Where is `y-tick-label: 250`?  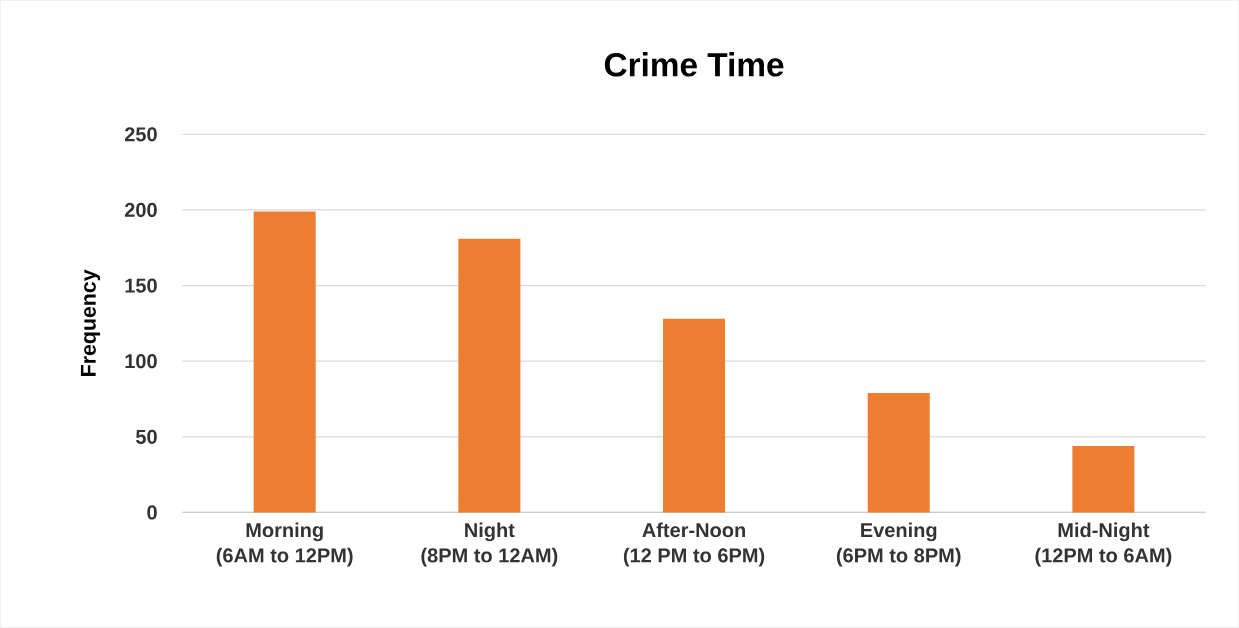
y-tick-label: 250 is located at coordinates (140, 134).